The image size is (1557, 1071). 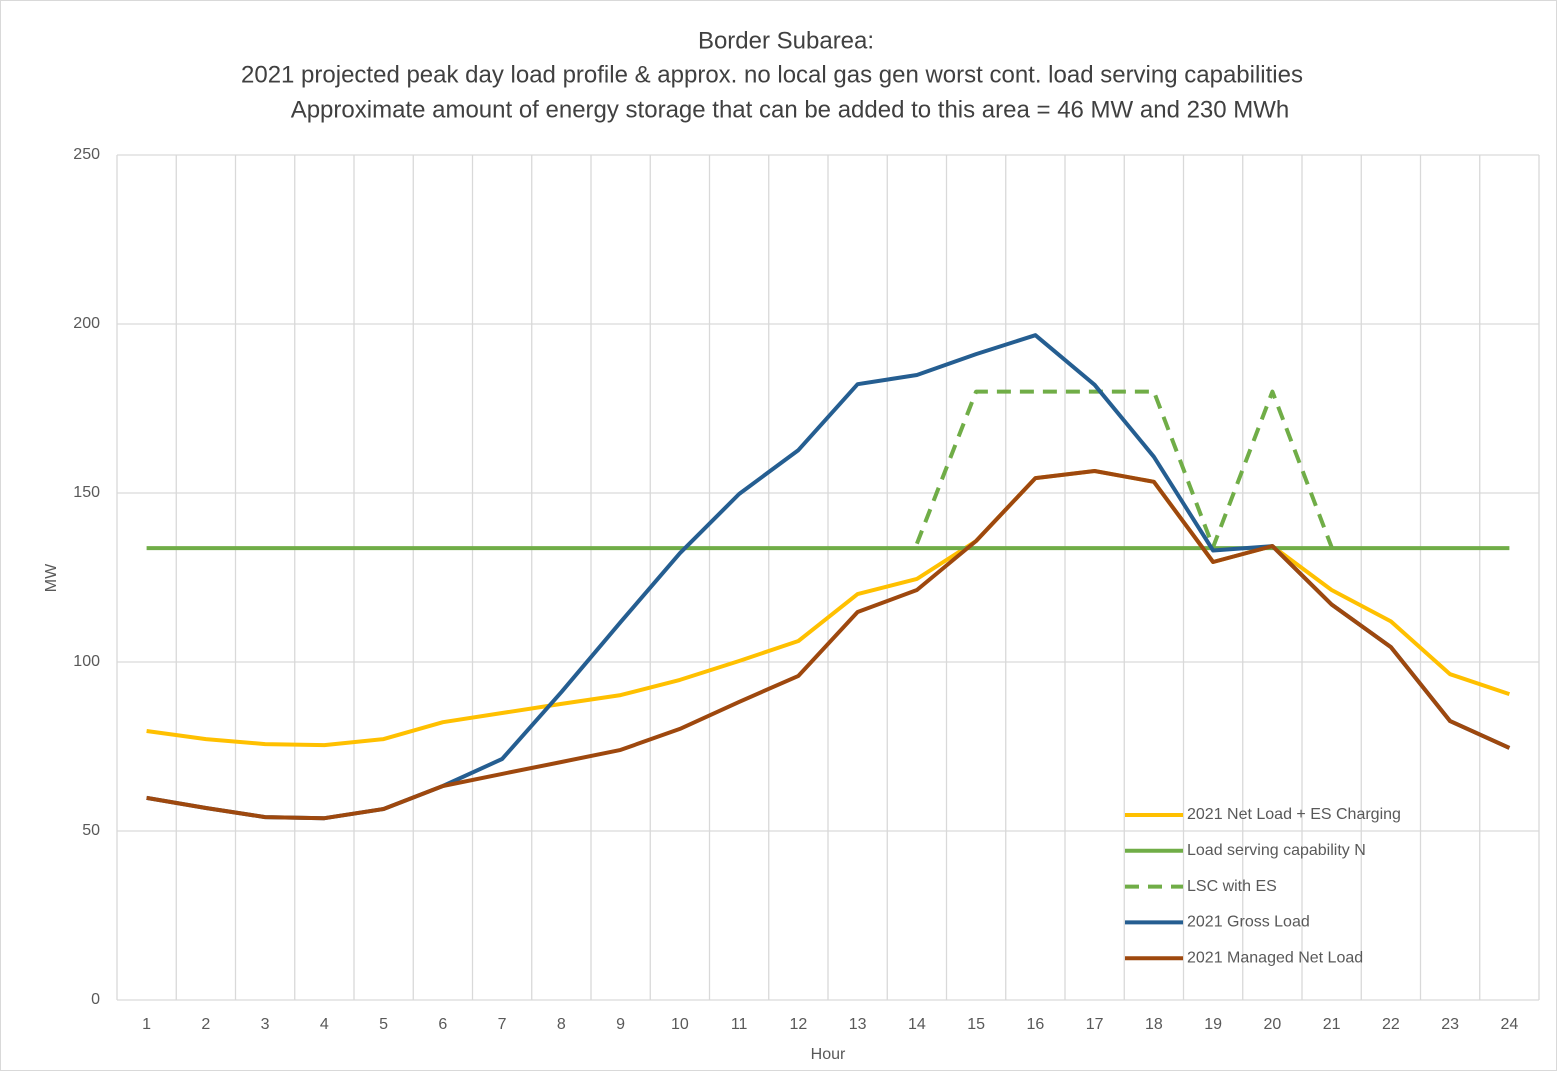 What do you see at coordinates (561, 1024) in the screenshot?
I see `x-tick-label: 8` at bounding box center [561, 1024].